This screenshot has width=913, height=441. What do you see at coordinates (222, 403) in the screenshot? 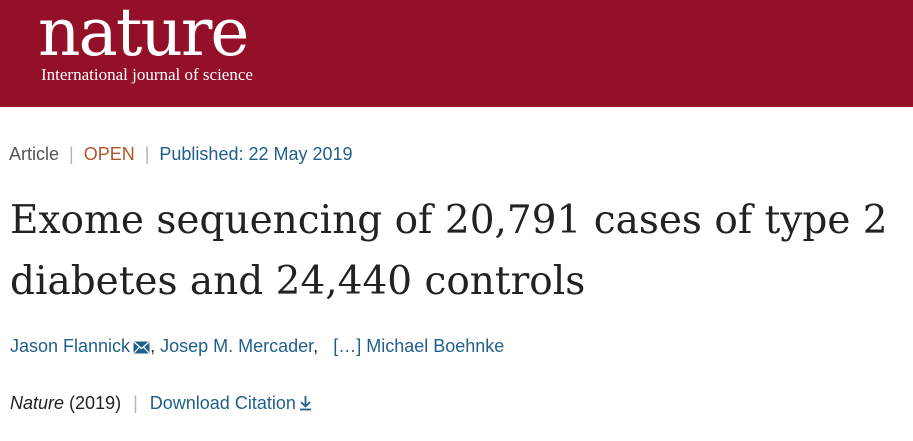
I see `download-citation-label: Download Citation` at bounding box center [222, 403].